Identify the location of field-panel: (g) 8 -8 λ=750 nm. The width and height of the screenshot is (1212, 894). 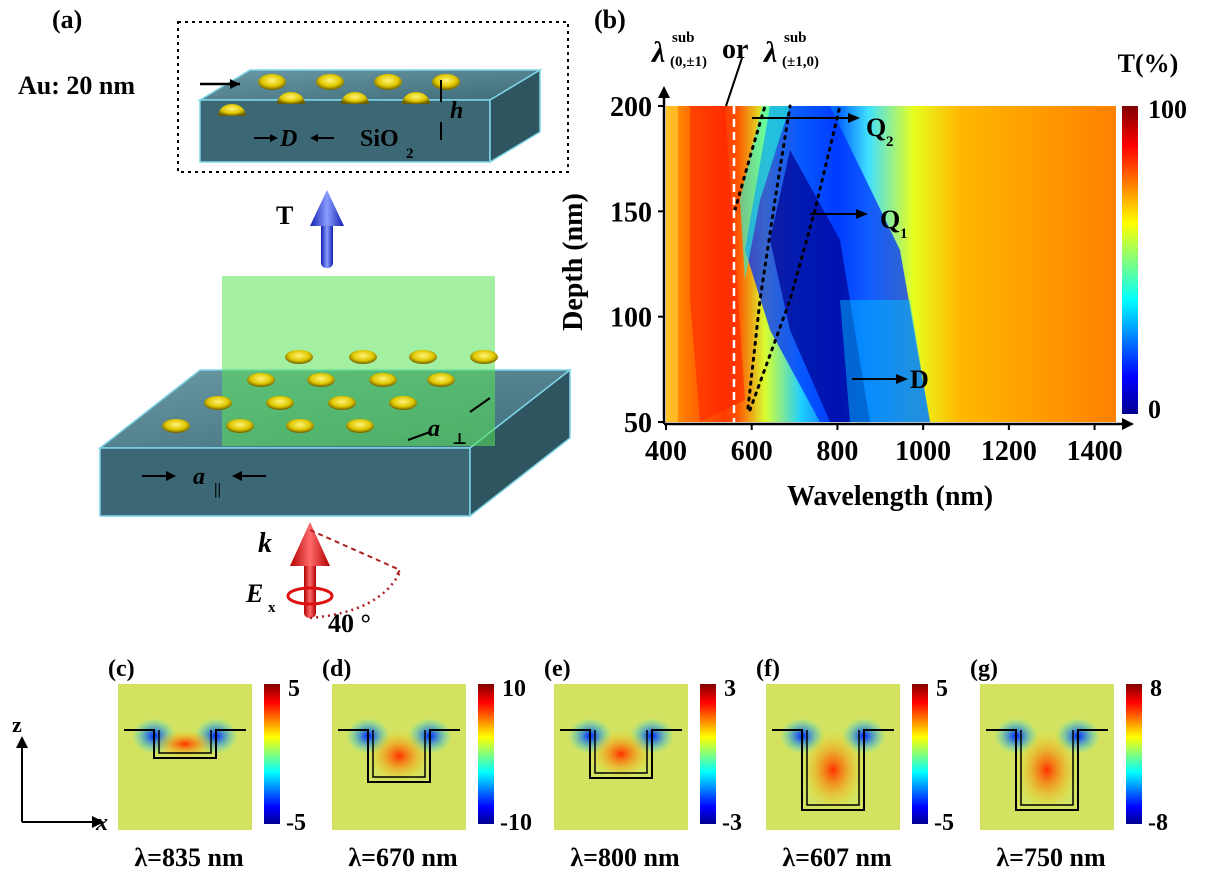
(1069, 764).